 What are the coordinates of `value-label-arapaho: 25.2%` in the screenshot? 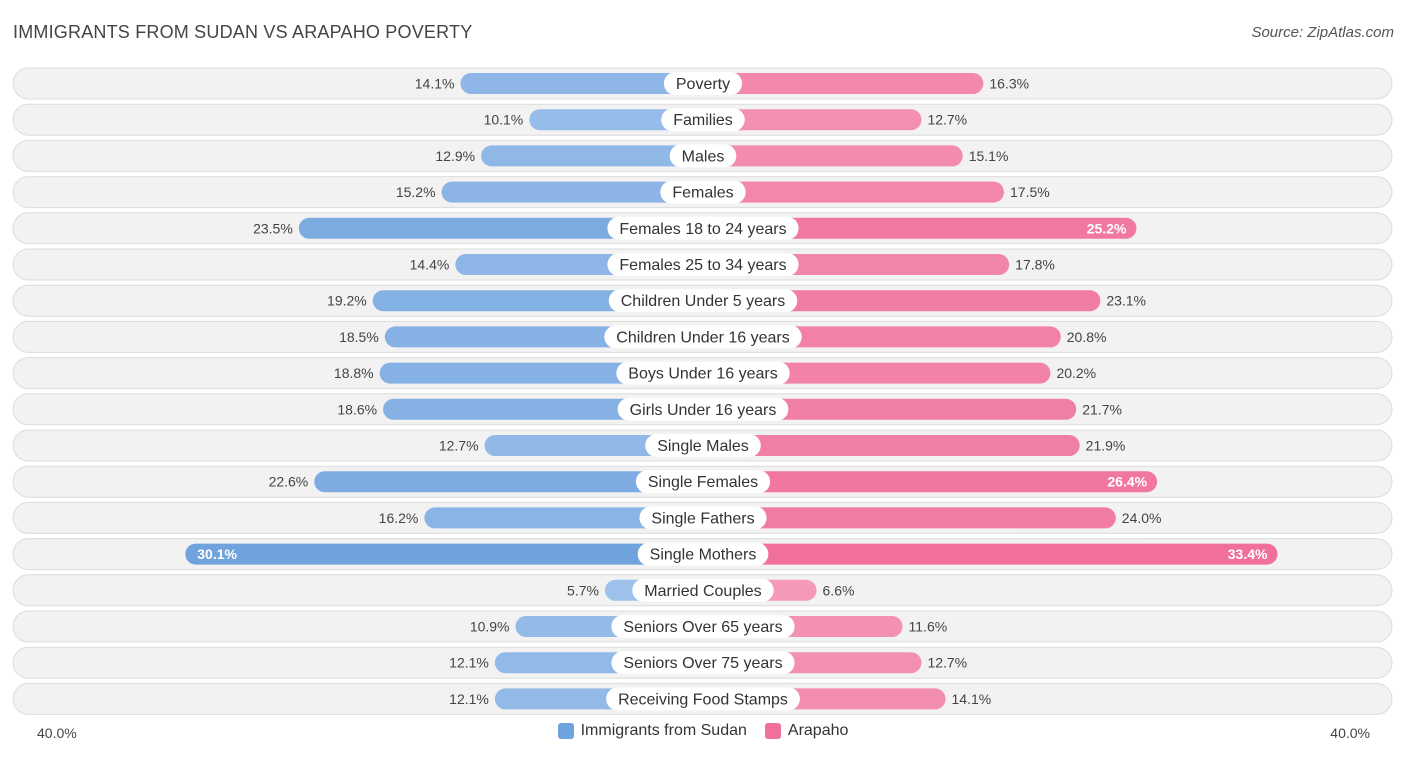 It's located at (1107, 228).